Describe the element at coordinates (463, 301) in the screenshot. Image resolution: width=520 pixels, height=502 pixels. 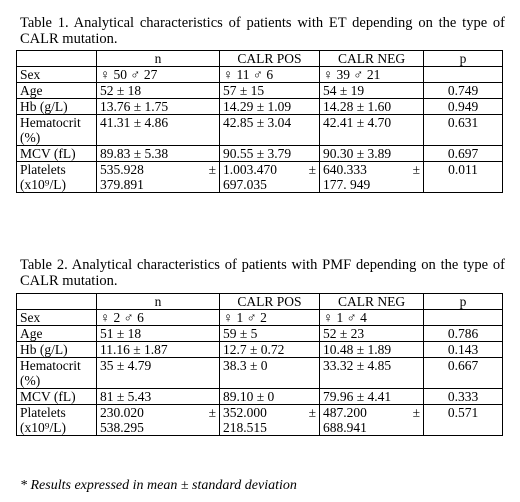
I see `table2-header-p: p` at that location.